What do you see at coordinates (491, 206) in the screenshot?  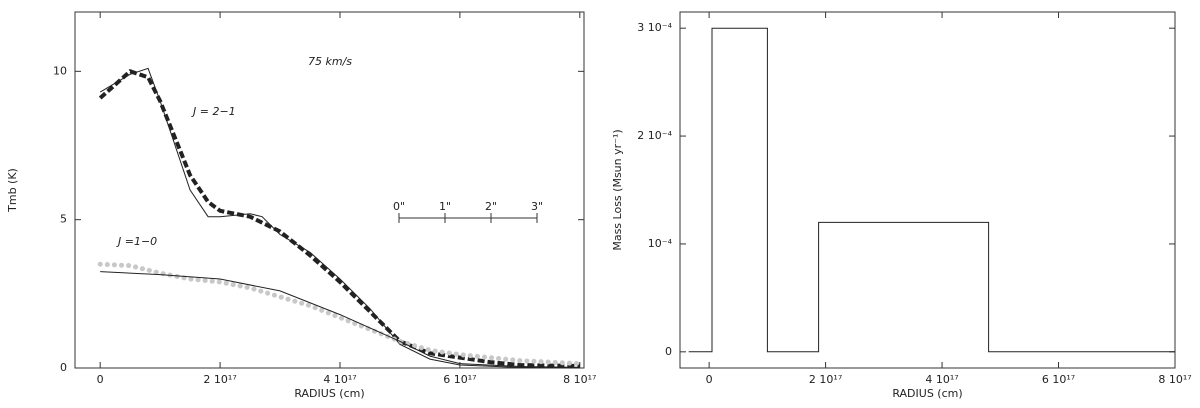 I see `scale-bar-label: 2"` at bounding box center [491, 206].